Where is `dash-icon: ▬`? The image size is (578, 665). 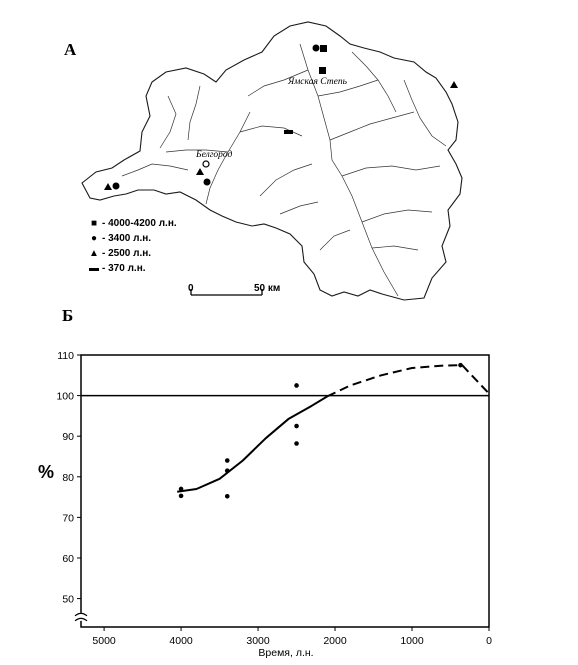
dash-icon: ▬ is located at coordinates (94, 268).